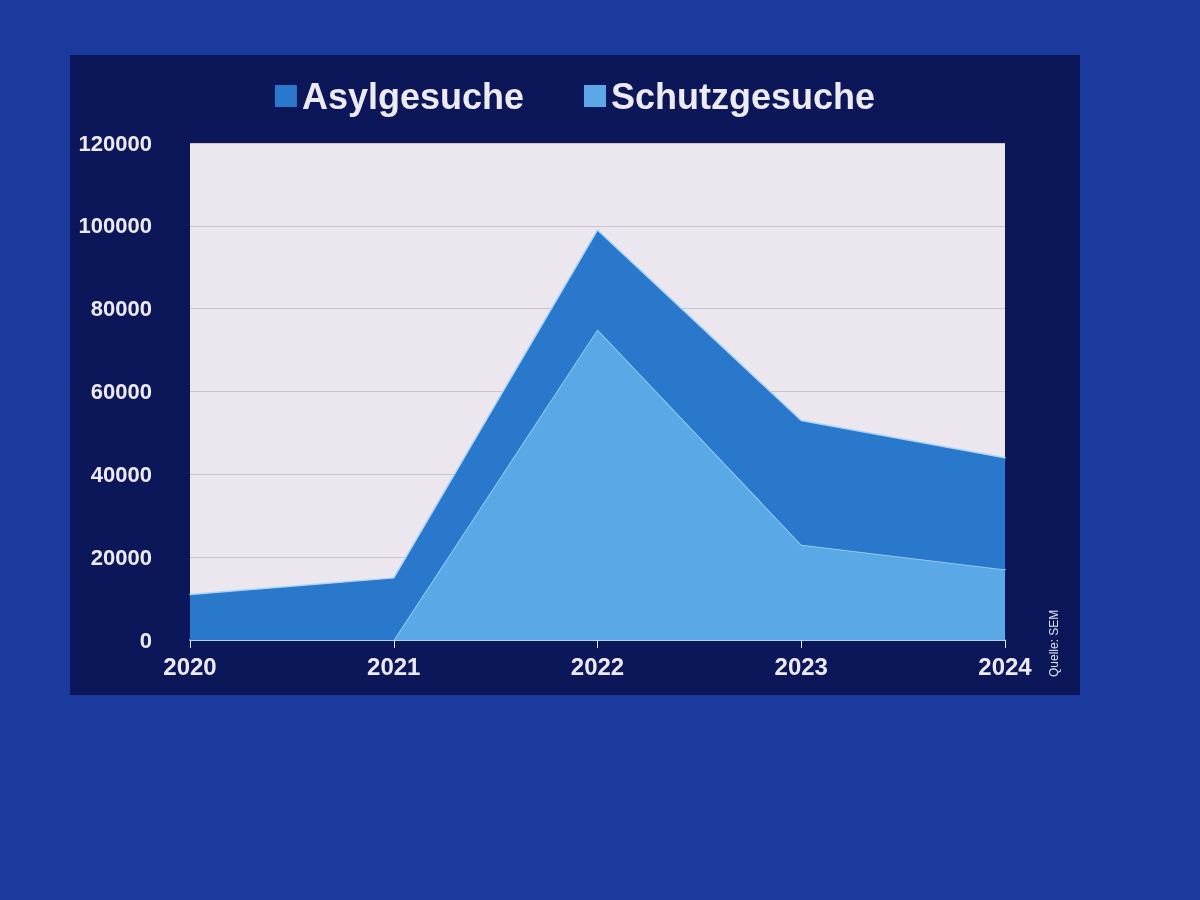 Image resolution: width=1200 pixels, height=900 pixels. Describe the element at coordinates (121, 391) in the screenshot. I see `y-tick-label: 60000` at that location.